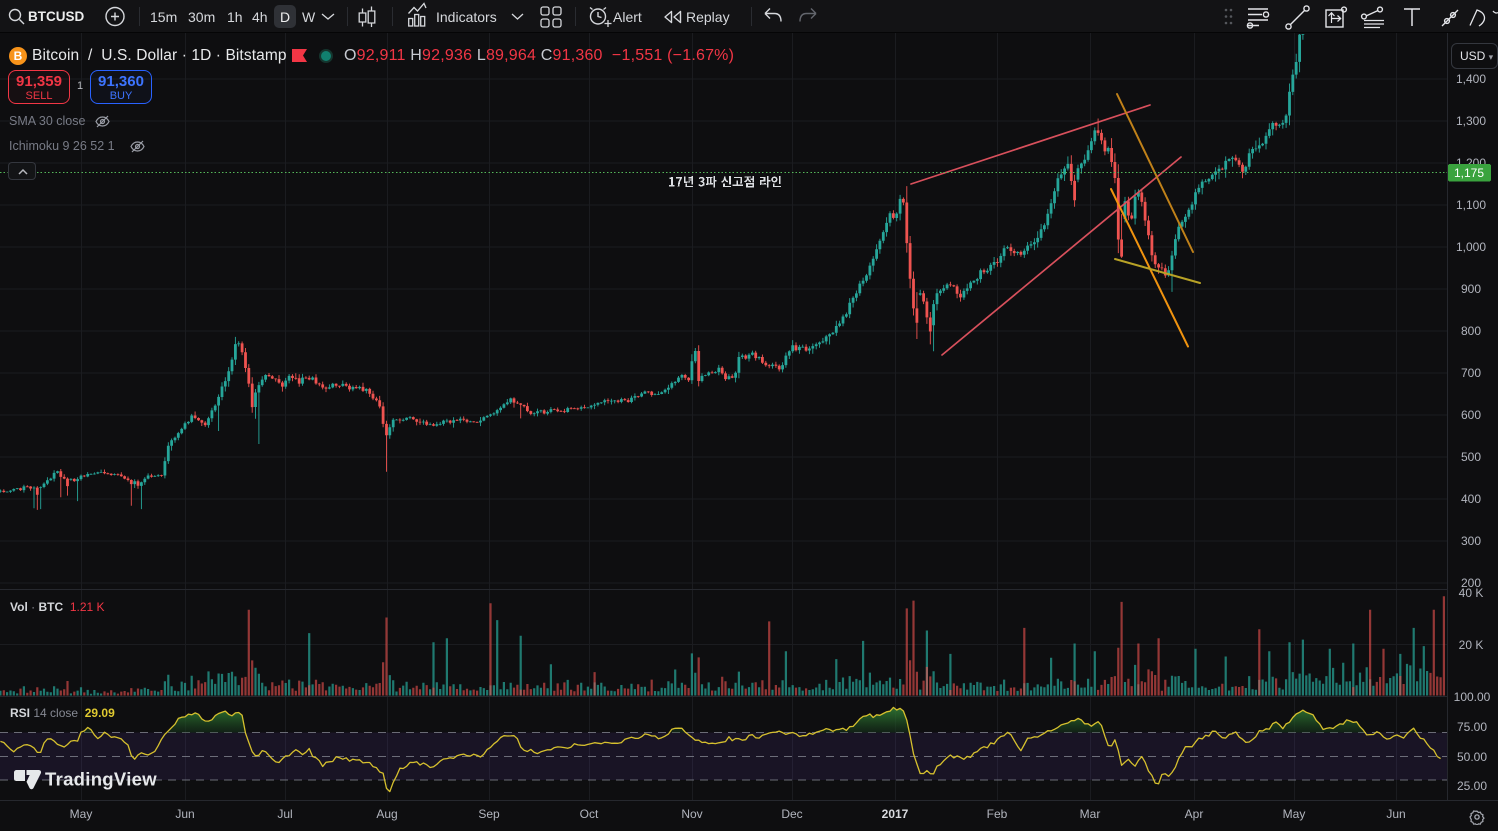 Image resolution: width=1498 pixels, height=831 pixels. What do you see at coordinates (1471, 289) in the screenshot?
I see `svg-text: 900` at bounding box center [1471, 289].